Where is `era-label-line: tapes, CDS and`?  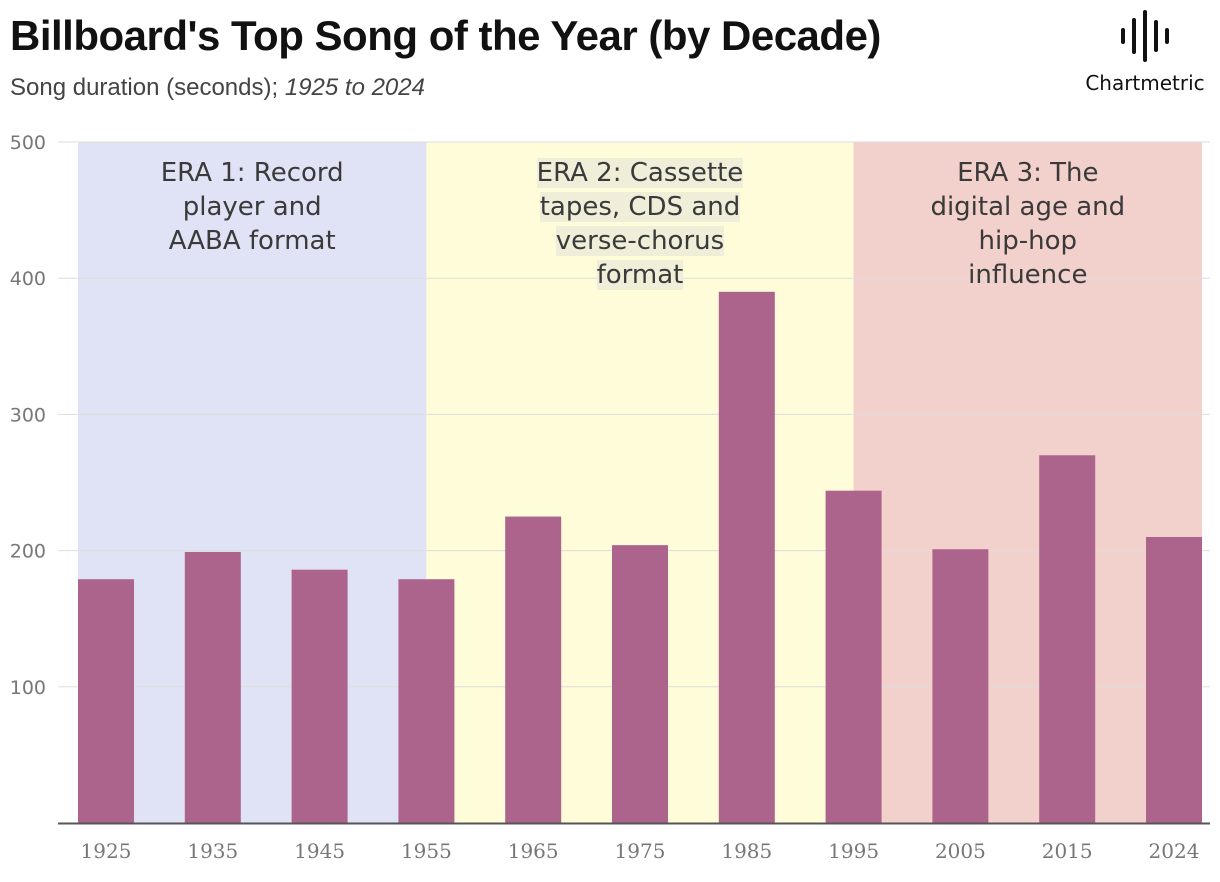 era-label-line: tapes, CDS and is located at coordinates (640, 207).